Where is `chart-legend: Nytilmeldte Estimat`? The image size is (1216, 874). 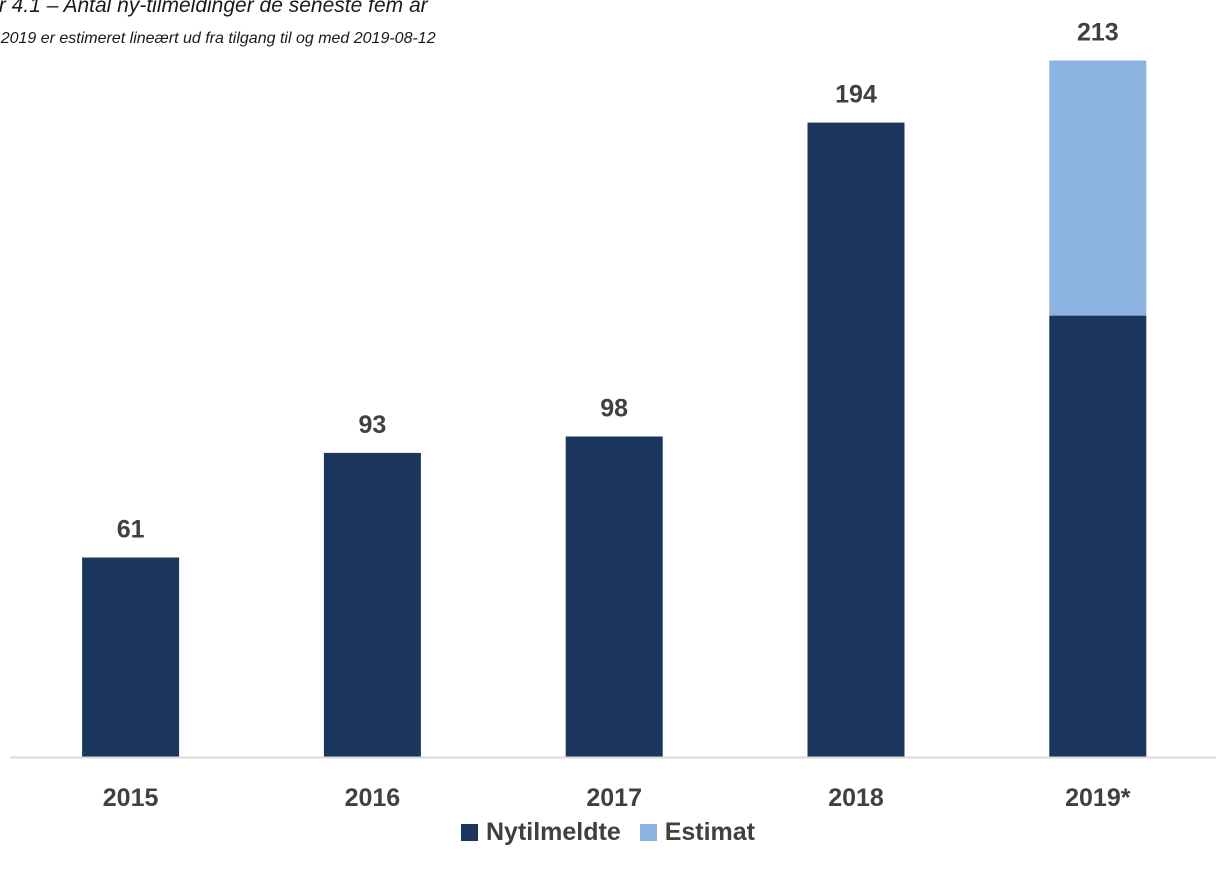 chart-legend: Nytilmeldte Estimat is located at coordinates (608, 833).